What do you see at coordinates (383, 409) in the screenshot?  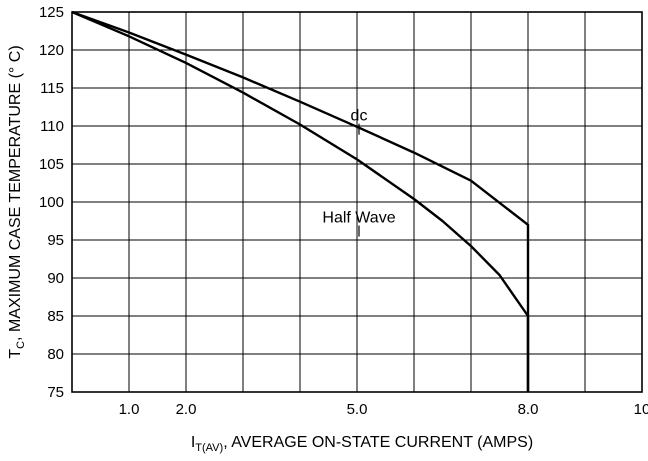 I see `x-tick-labels: 1.0 2.0 5.0 8.0 10` at bounding box center [383, 409].